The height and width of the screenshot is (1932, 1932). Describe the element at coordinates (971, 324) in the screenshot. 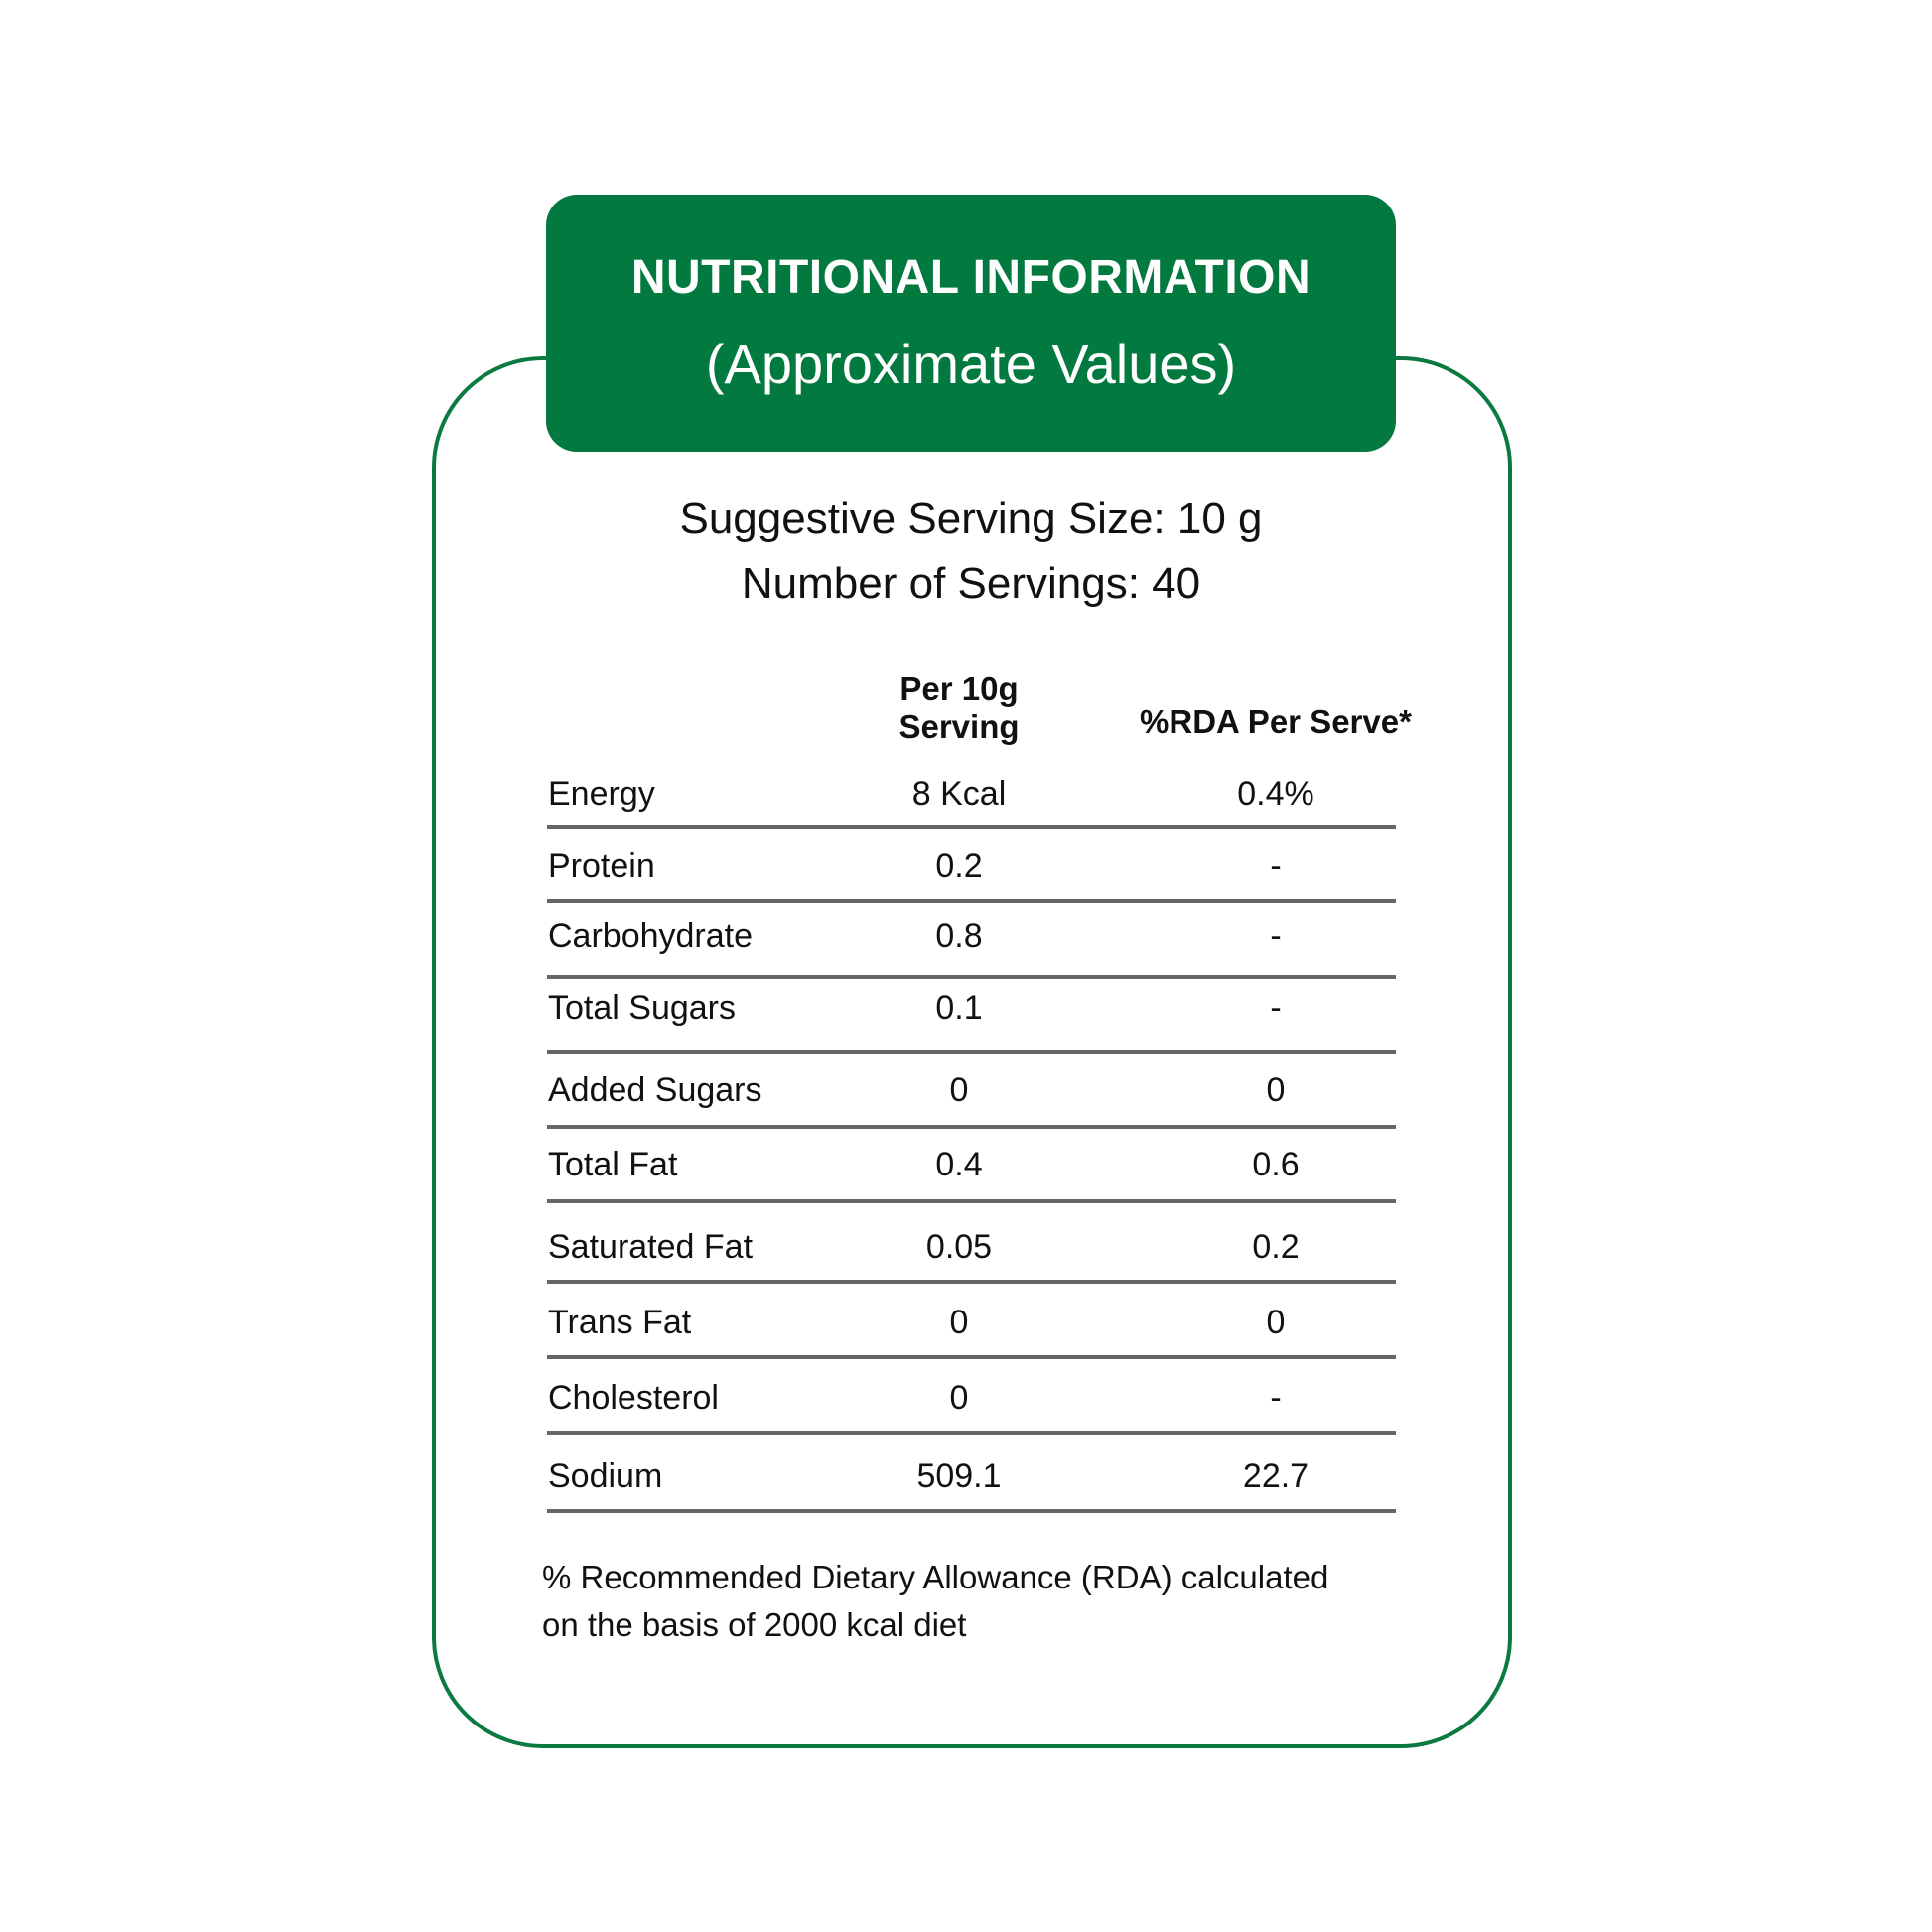

I see `header-banner` at that location.